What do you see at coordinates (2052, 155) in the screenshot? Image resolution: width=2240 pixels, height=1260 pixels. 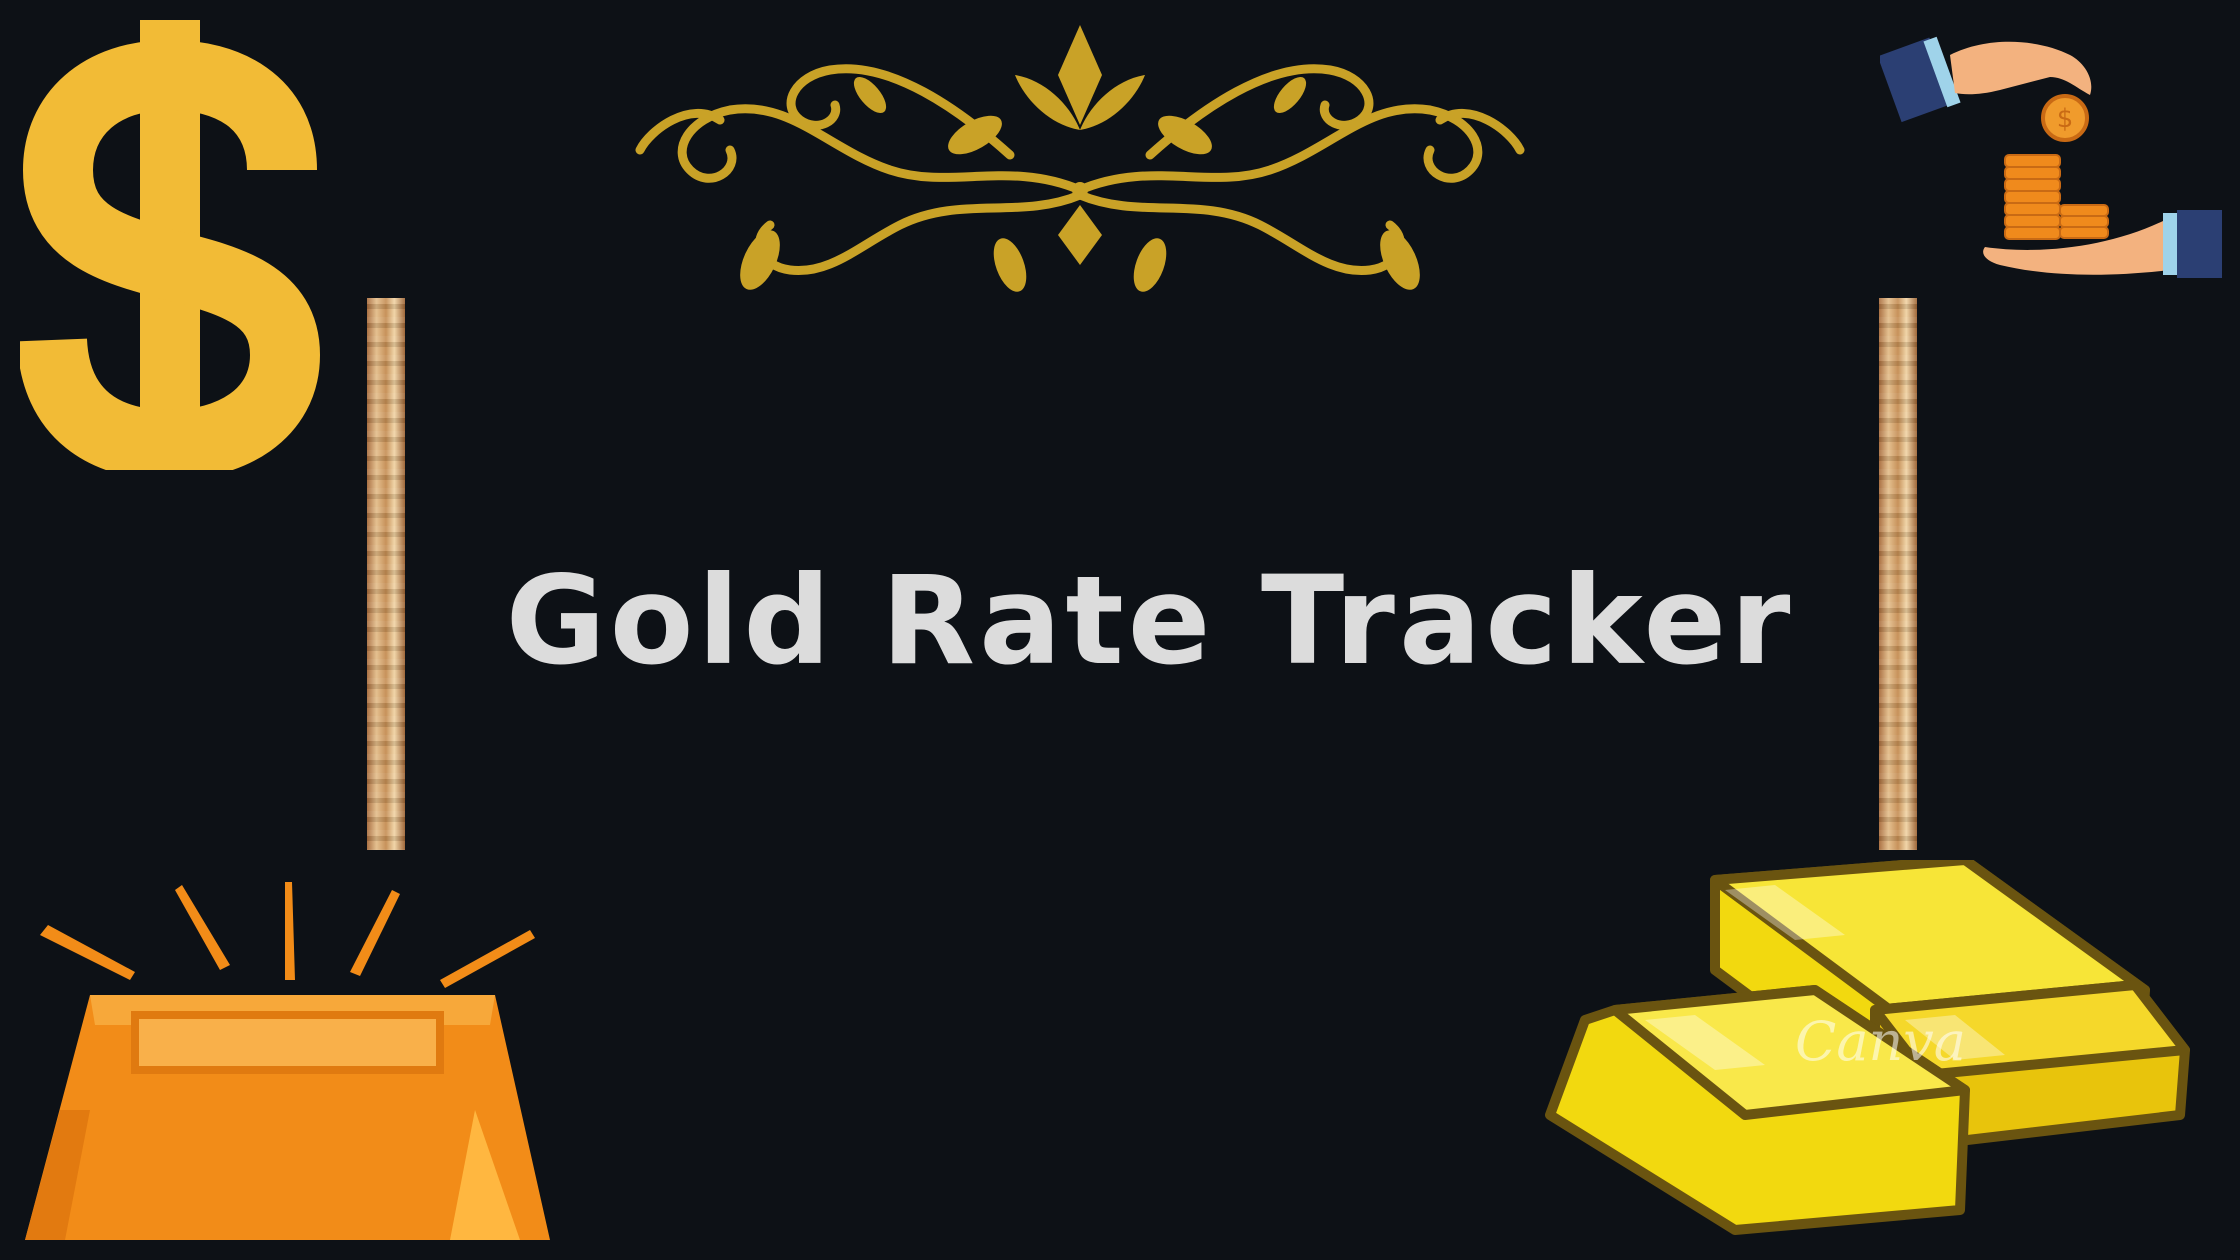 I see `hands-coins-icon: $` at bounding box center [2052, 155].